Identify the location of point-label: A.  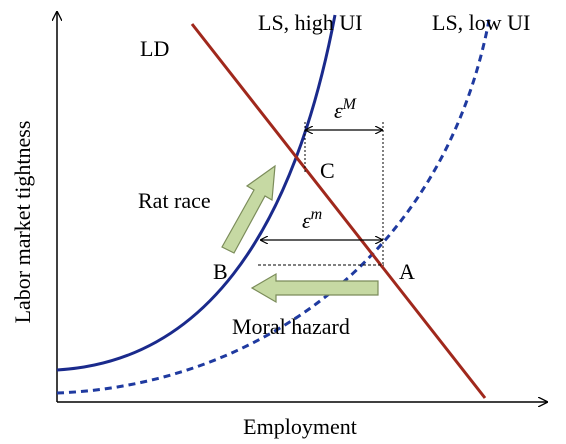
(407, 271).